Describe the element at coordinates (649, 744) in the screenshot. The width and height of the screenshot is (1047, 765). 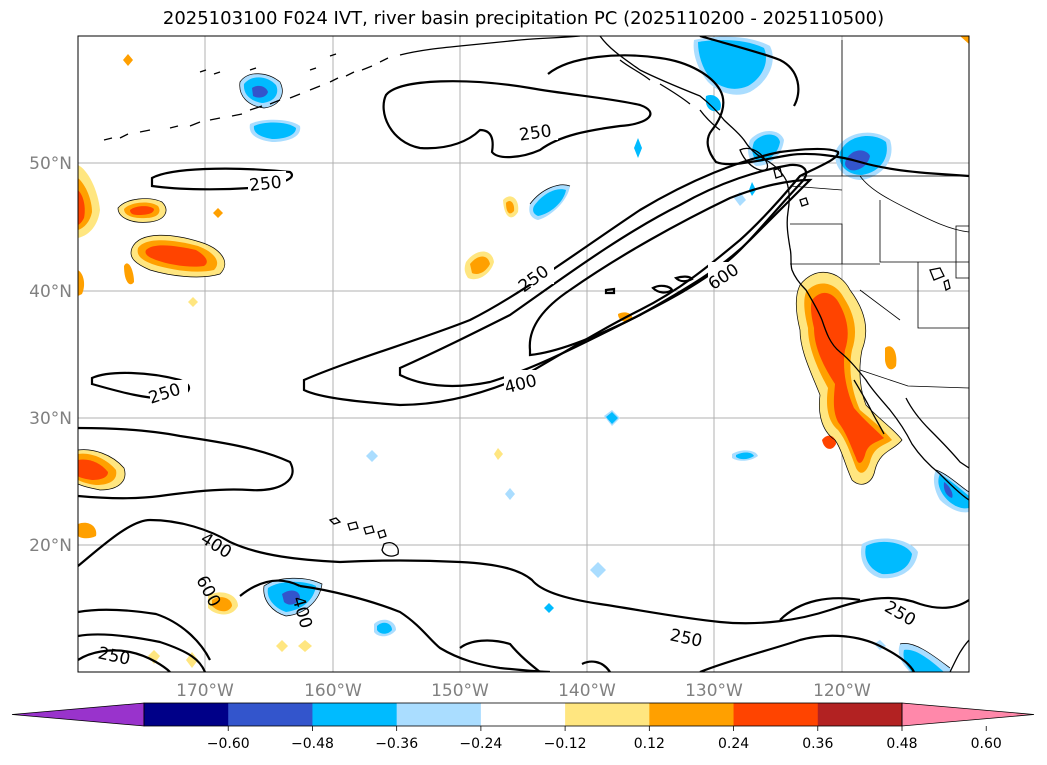
I see `colorbar-tick-label: 0.12` at that location.